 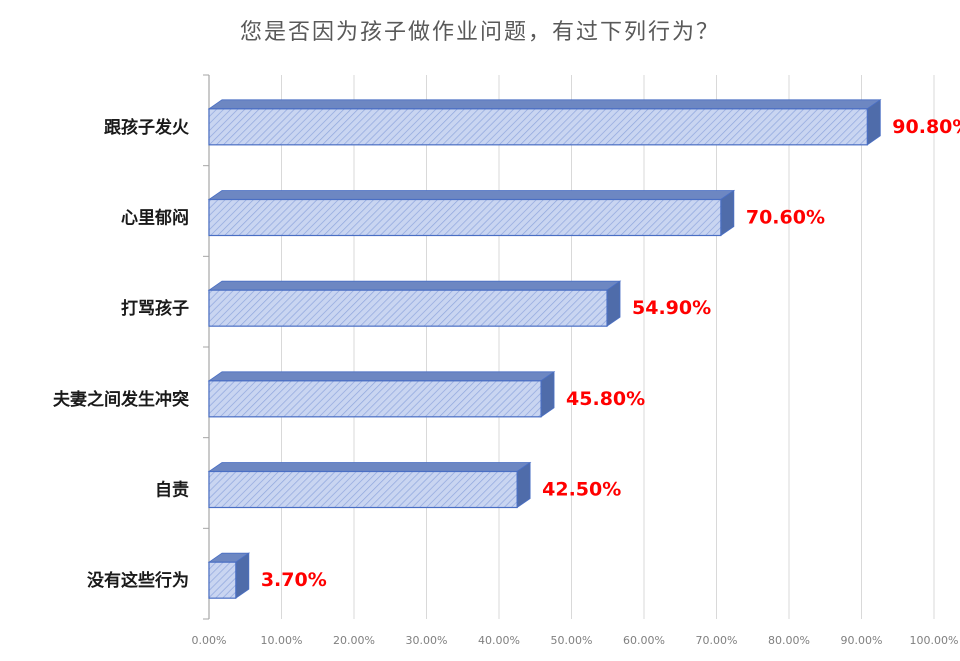 I want to click on data-label: 70.60%, so click(x=785, y=218).